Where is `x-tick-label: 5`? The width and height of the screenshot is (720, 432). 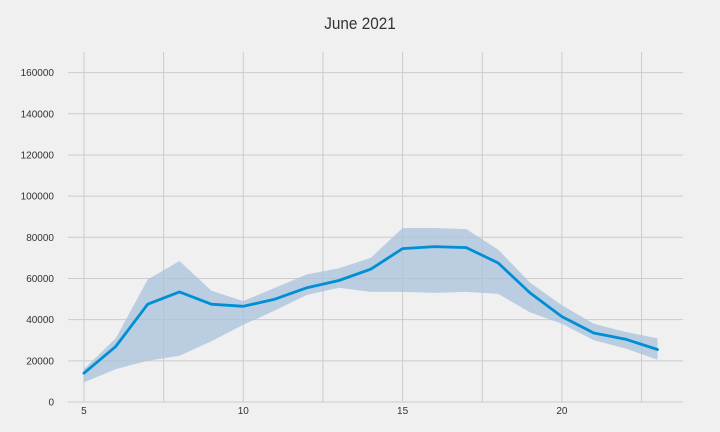
x-tick-label: 5 is located at coordinates (84, 411).